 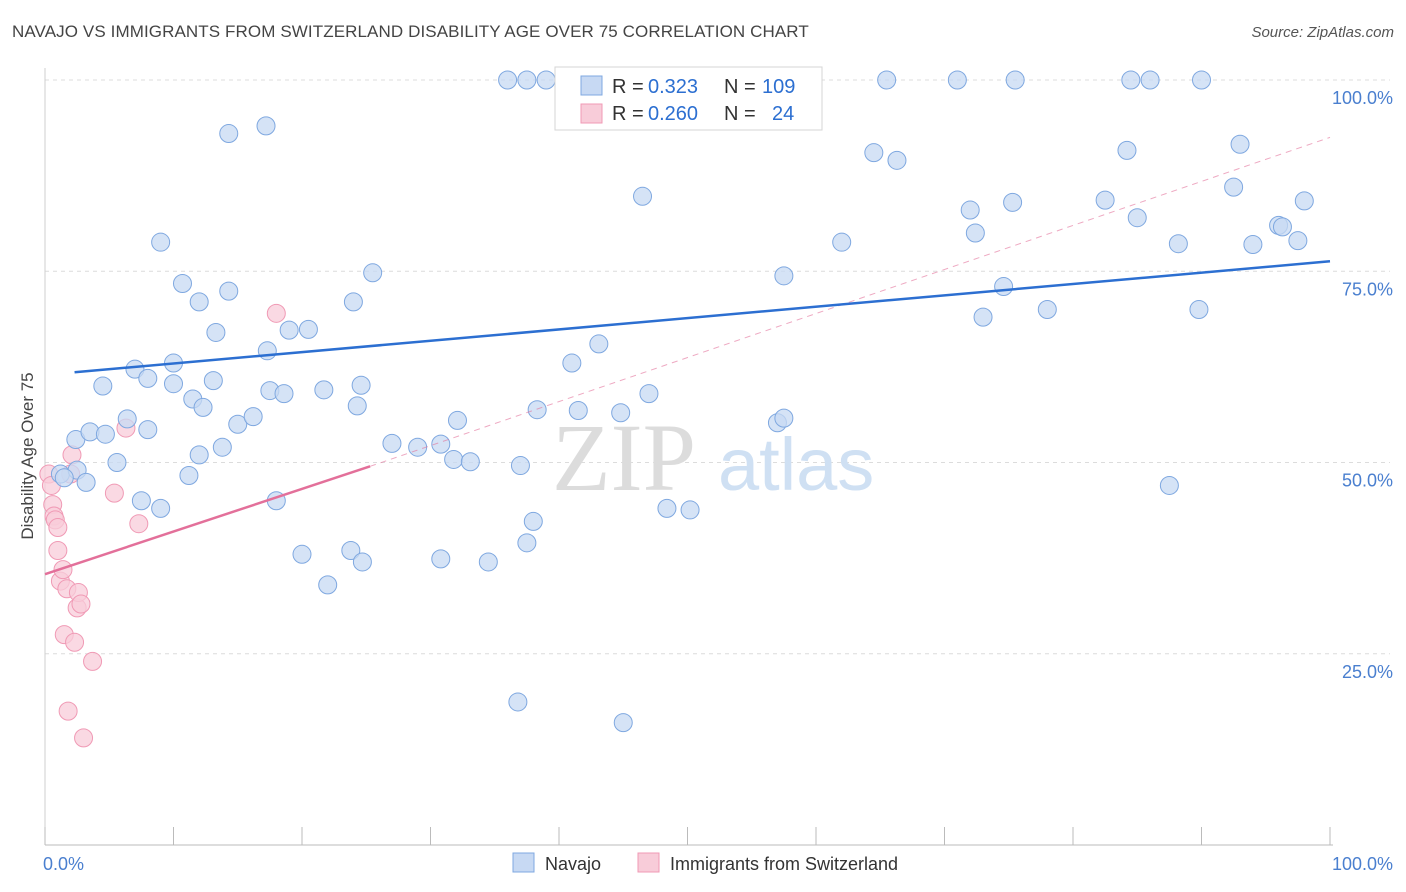 What do you see at coordinates (740, 87) in the screenshot?
I see `stats-n-label-navajo: N =` at bounding box center [740, 87].